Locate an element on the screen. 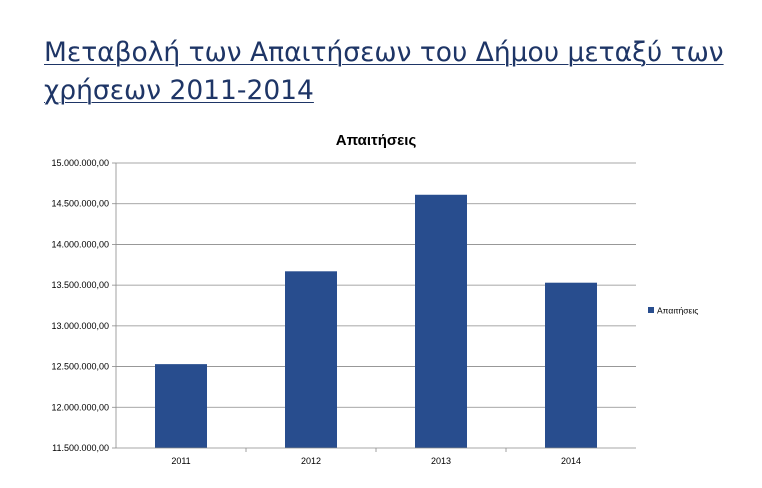 Image resolution: width=762 pixels, height=488 pixels. y-tick-label: 11.500.000,00 is located at coordinates (80, 448).